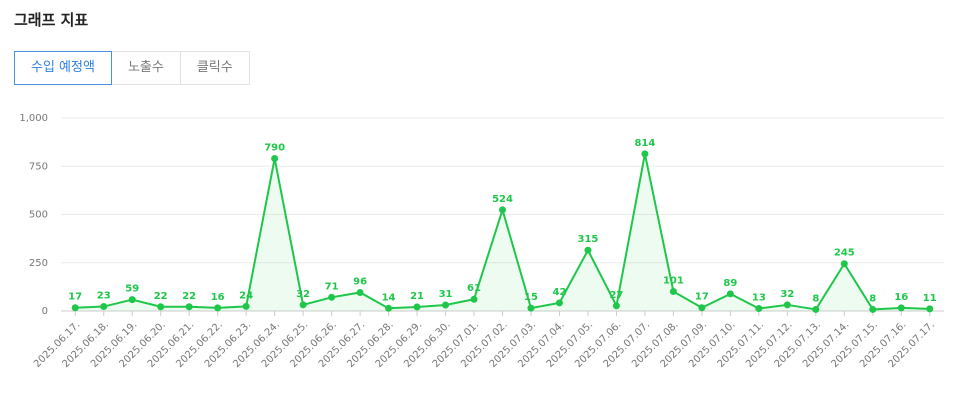 This screenshot has width=966, height=405. Describe the element at coordinates (844, 253) in the screenshot. I see `value-label: 245` at that location.